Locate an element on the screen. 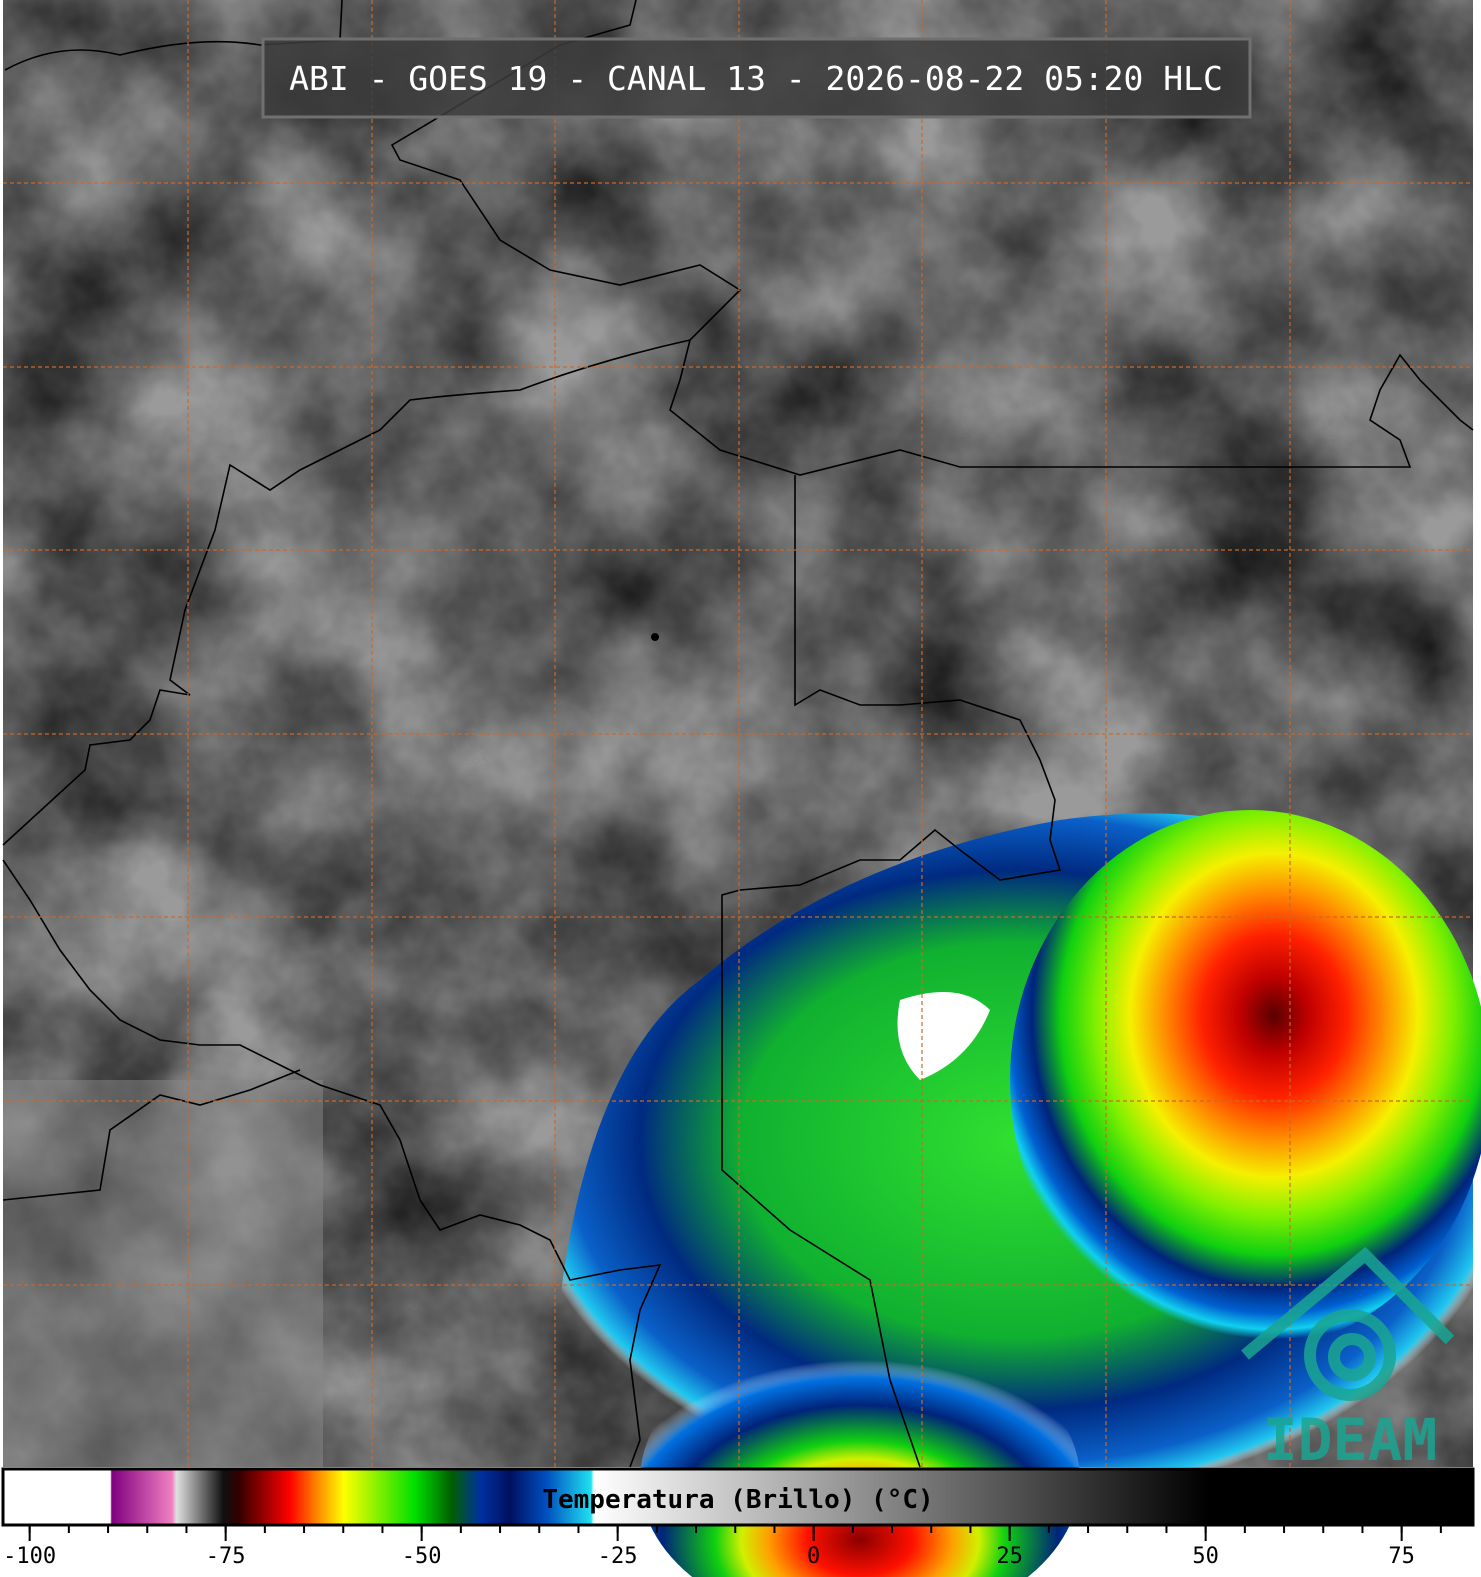 This screenshot has width=1481, height=1577. colorbar-ticks: -100 -75 -50 -25 0 25 50 75 is located at coordinates (722, 1547).